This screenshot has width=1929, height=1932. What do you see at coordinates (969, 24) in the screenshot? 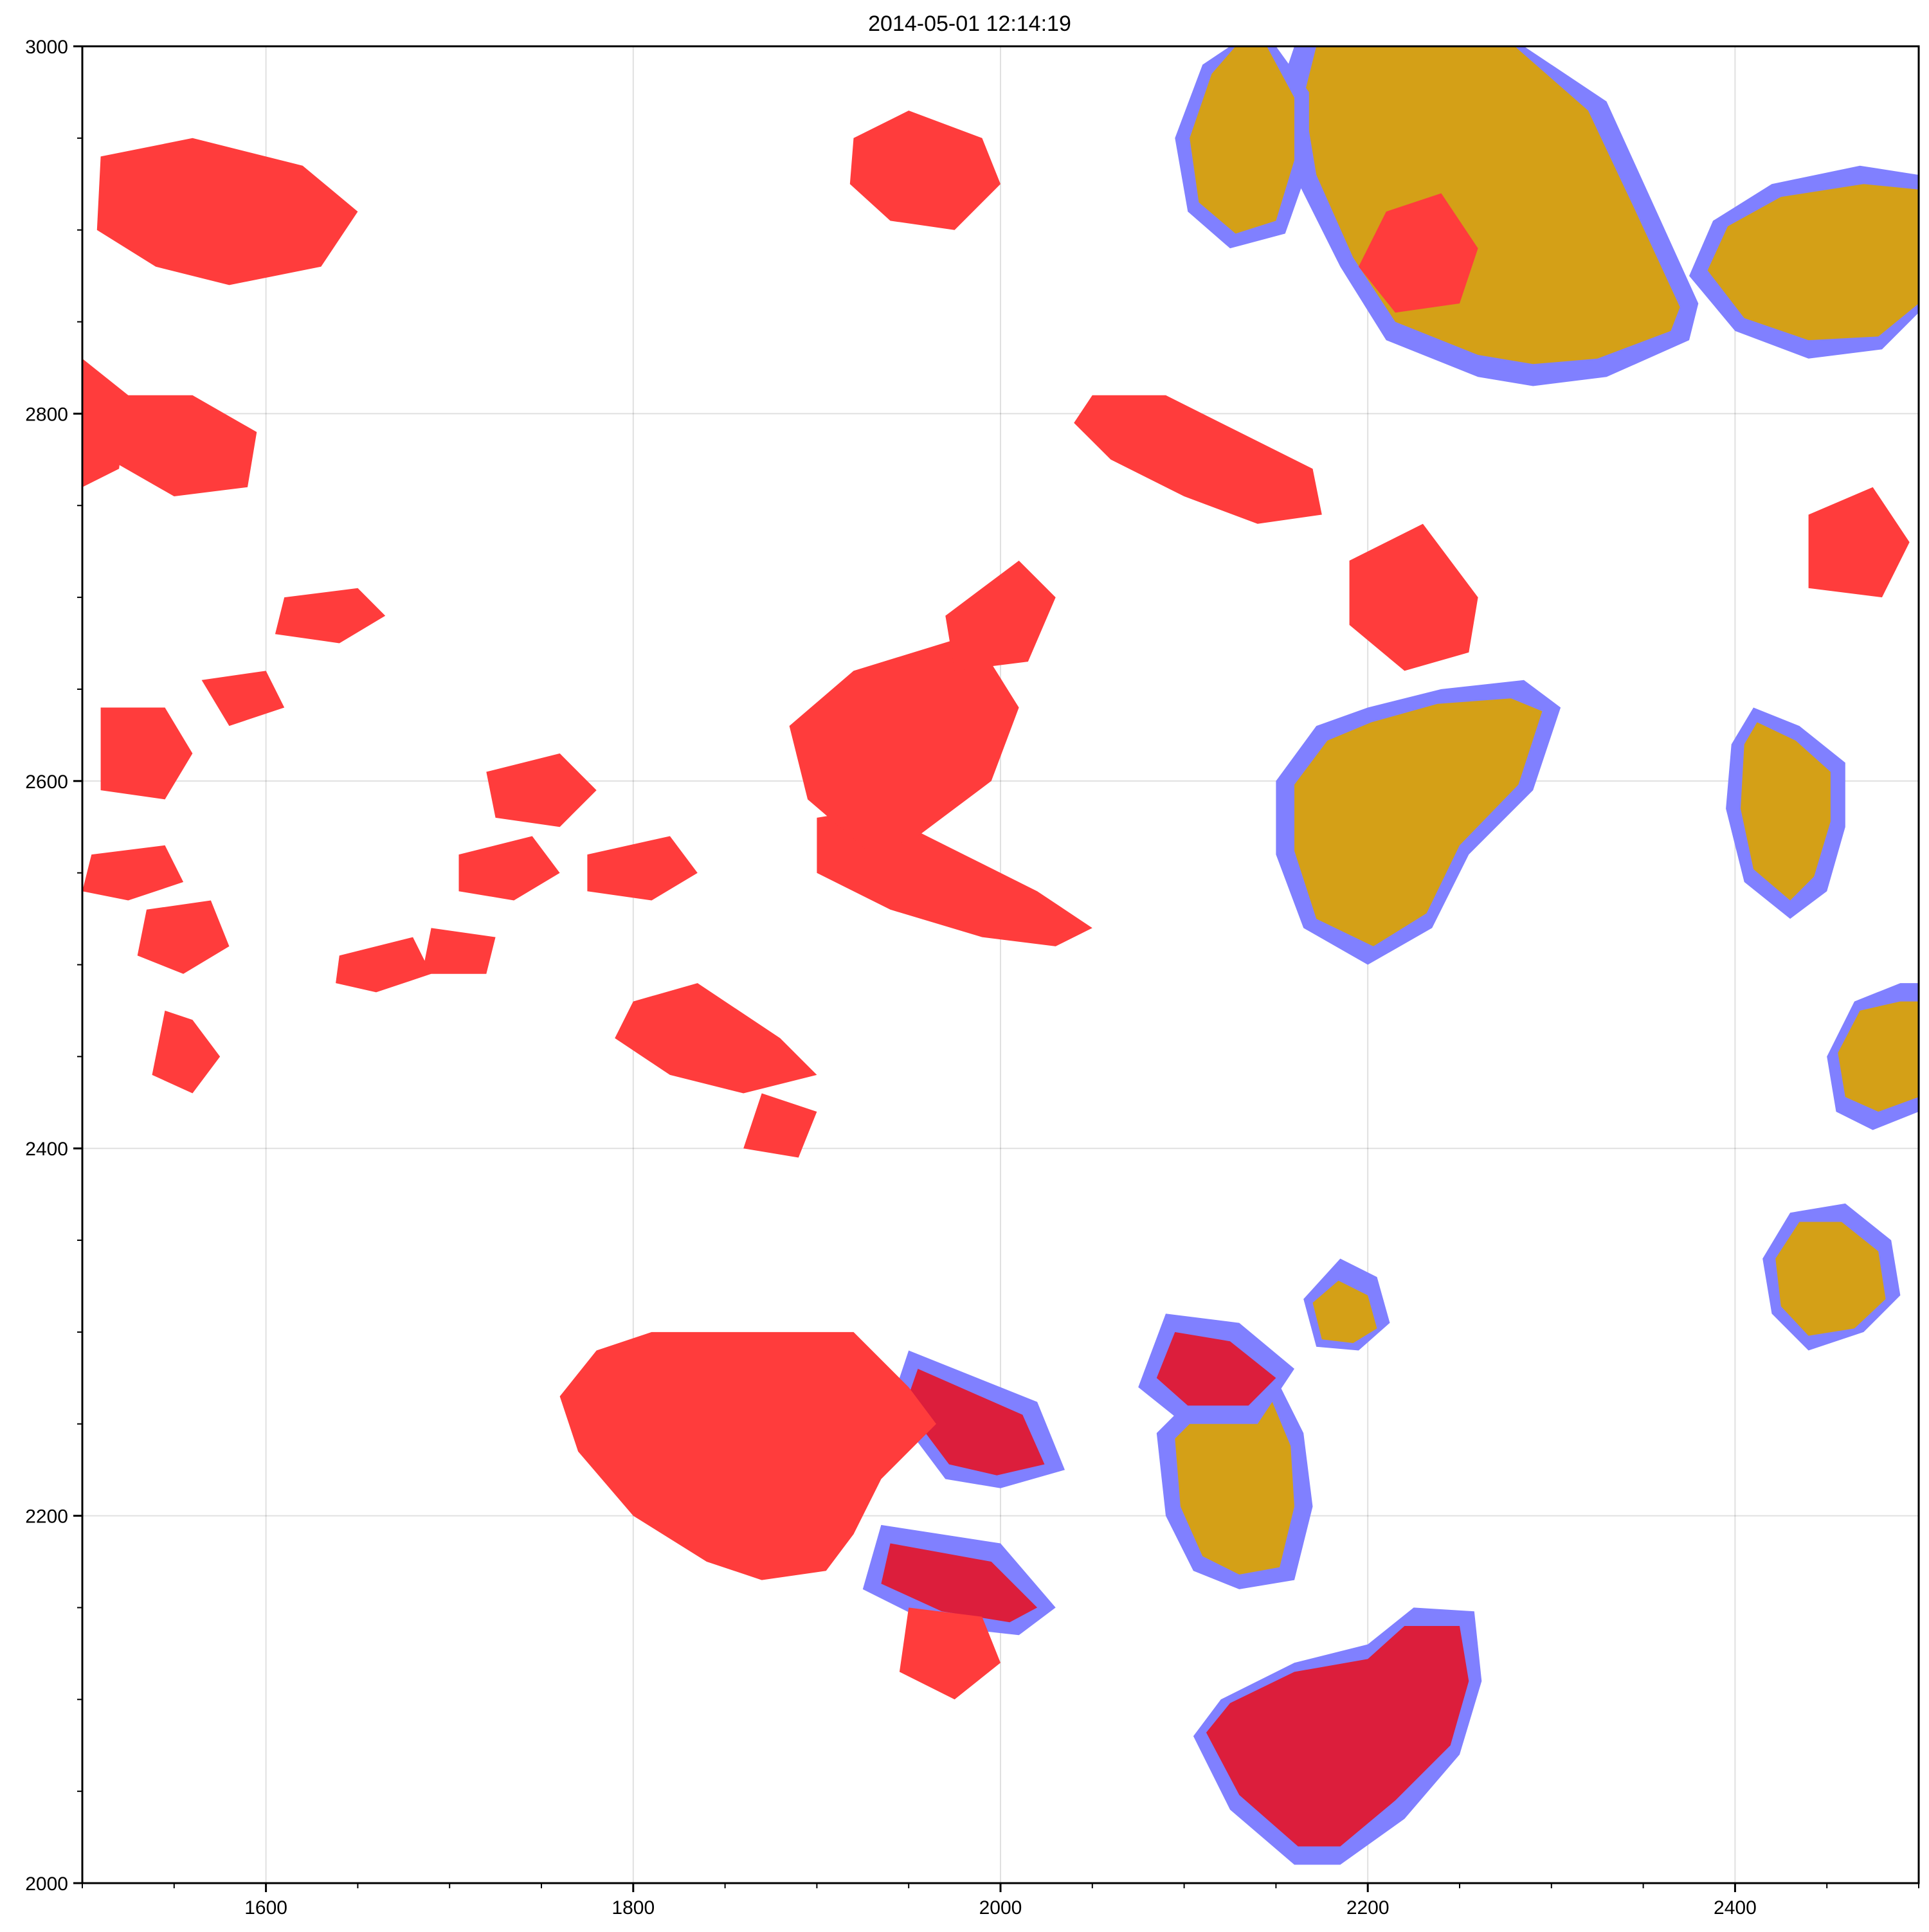
I see `chart-title: 2014-05-01 12:14:19` at bounding box center [969, 24].